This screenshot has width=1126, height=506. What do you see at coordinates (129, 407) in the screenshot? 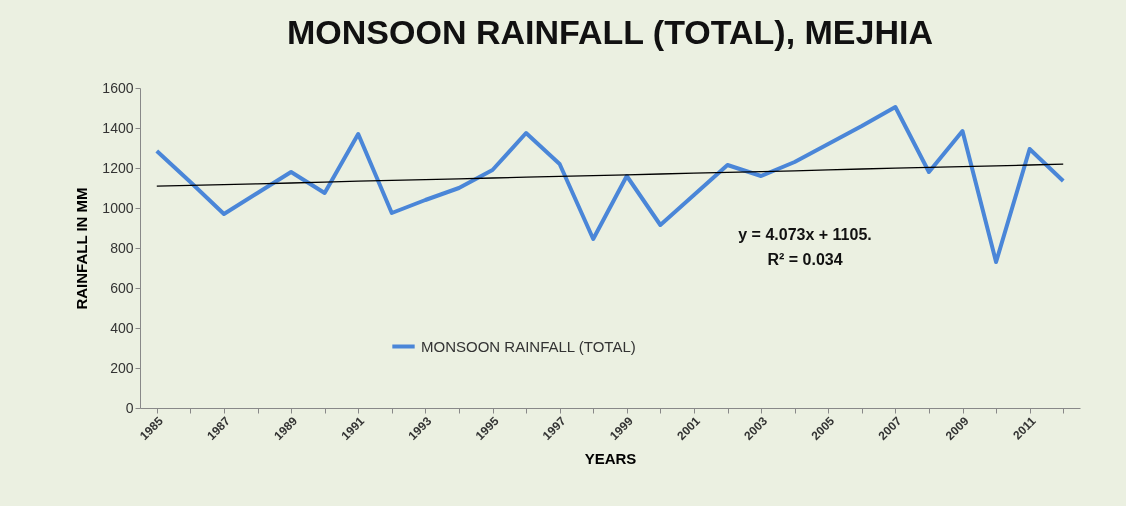
I see `y-tick-label: 0` at bounding box center [129, 407].